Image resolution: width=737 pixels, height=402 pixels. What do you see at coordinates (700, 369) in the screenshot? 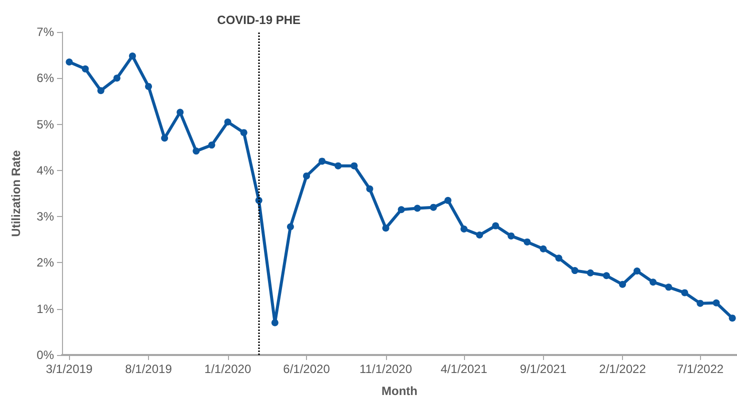
I see `x-tick-label: 7/1/2022` at bounding box center [700, 369].